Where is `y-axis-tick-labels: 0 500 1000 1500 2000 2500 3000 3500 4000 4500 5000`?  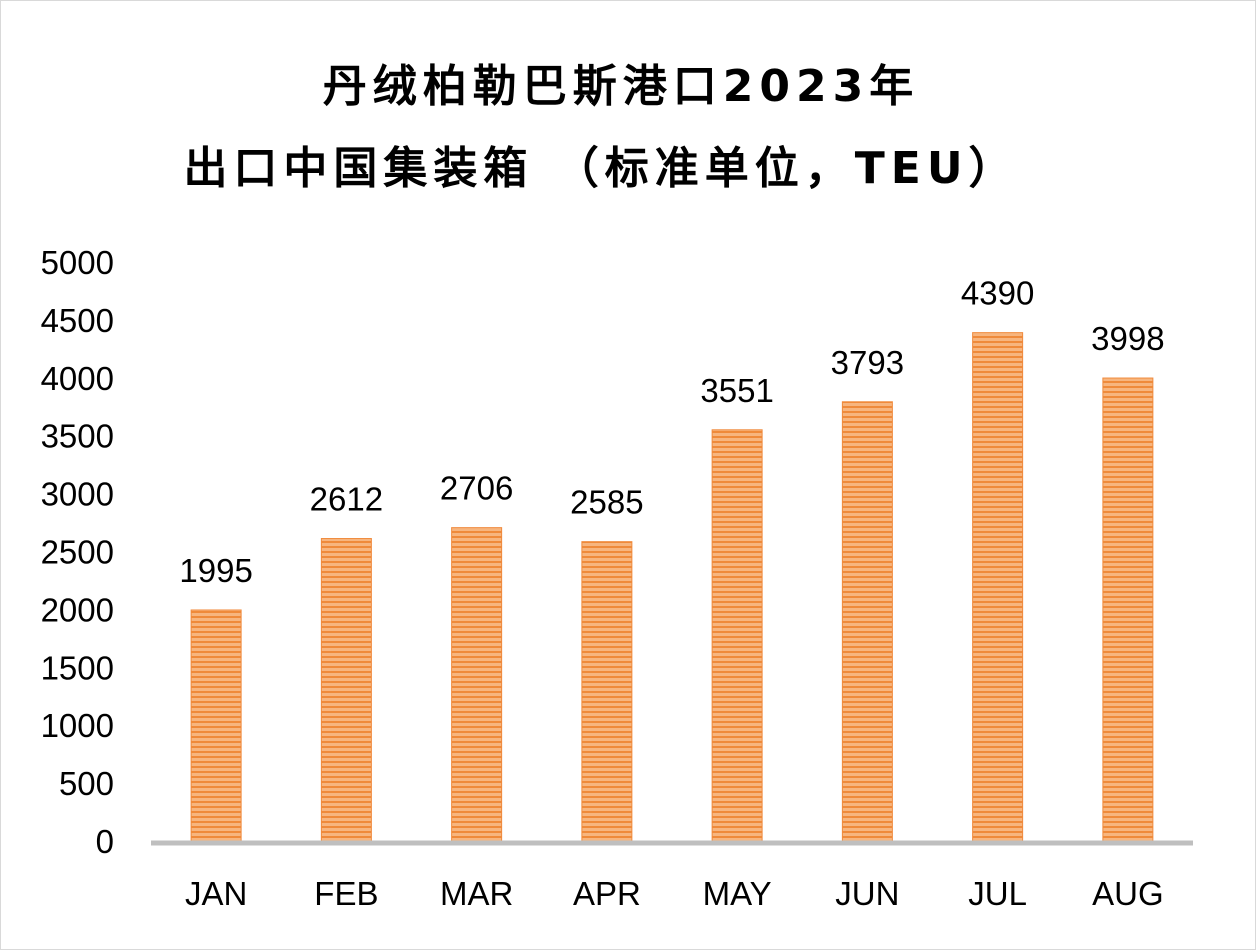 y-axis-tick-labels: 0 500 1000 1500 2000 2500 3000 3500 4000 4500 5000 is located at coordinates (77, 552).